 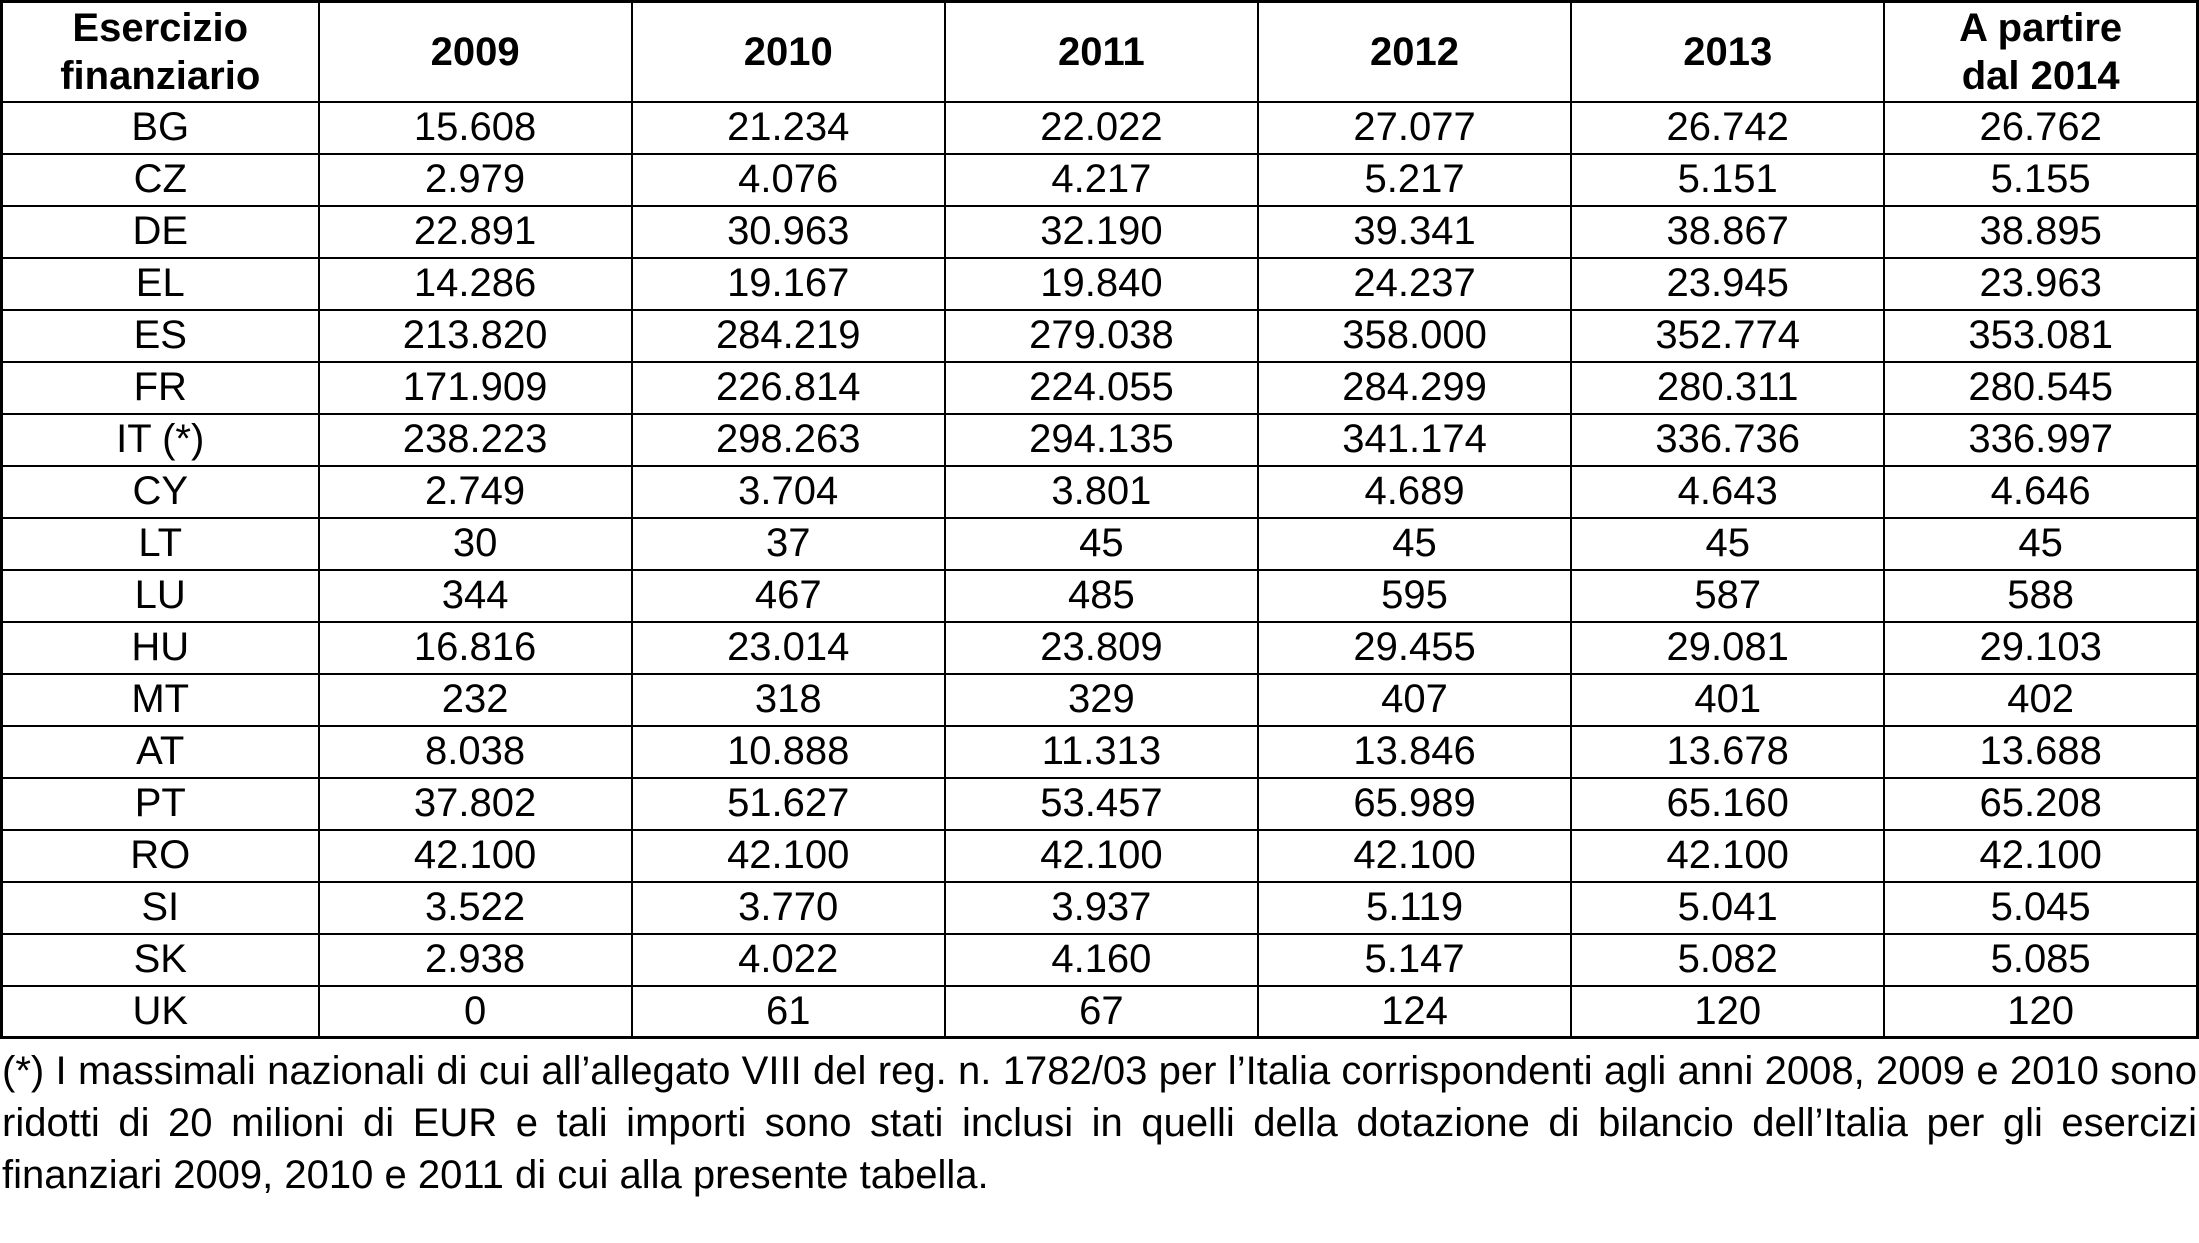 What do you see at coordinates (788, 751) in the screenshot?
I see `value-cell: 10.888` at bounding box center [788, 751].